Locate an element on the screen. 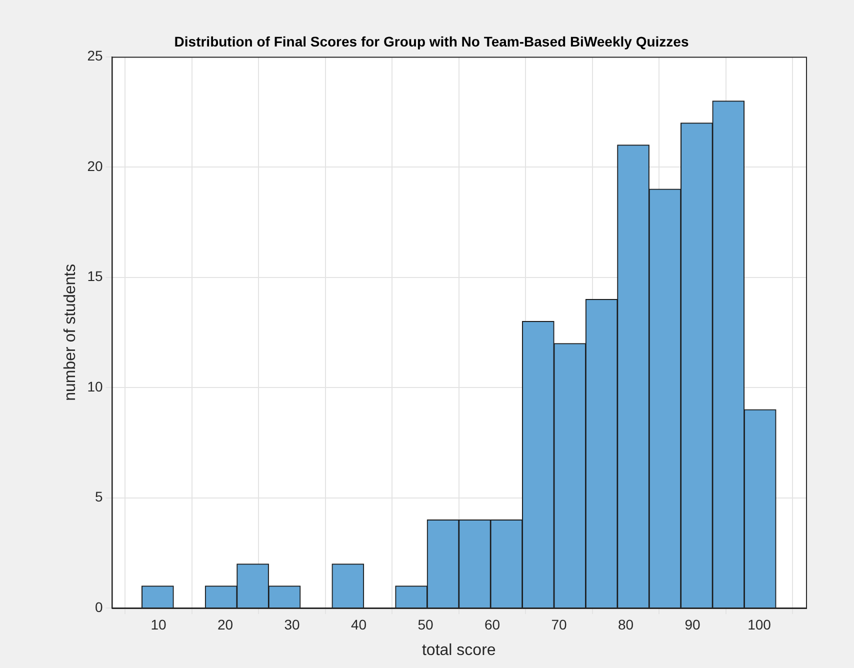  x-tick-label: 80 is located at coordinates (626, 624).